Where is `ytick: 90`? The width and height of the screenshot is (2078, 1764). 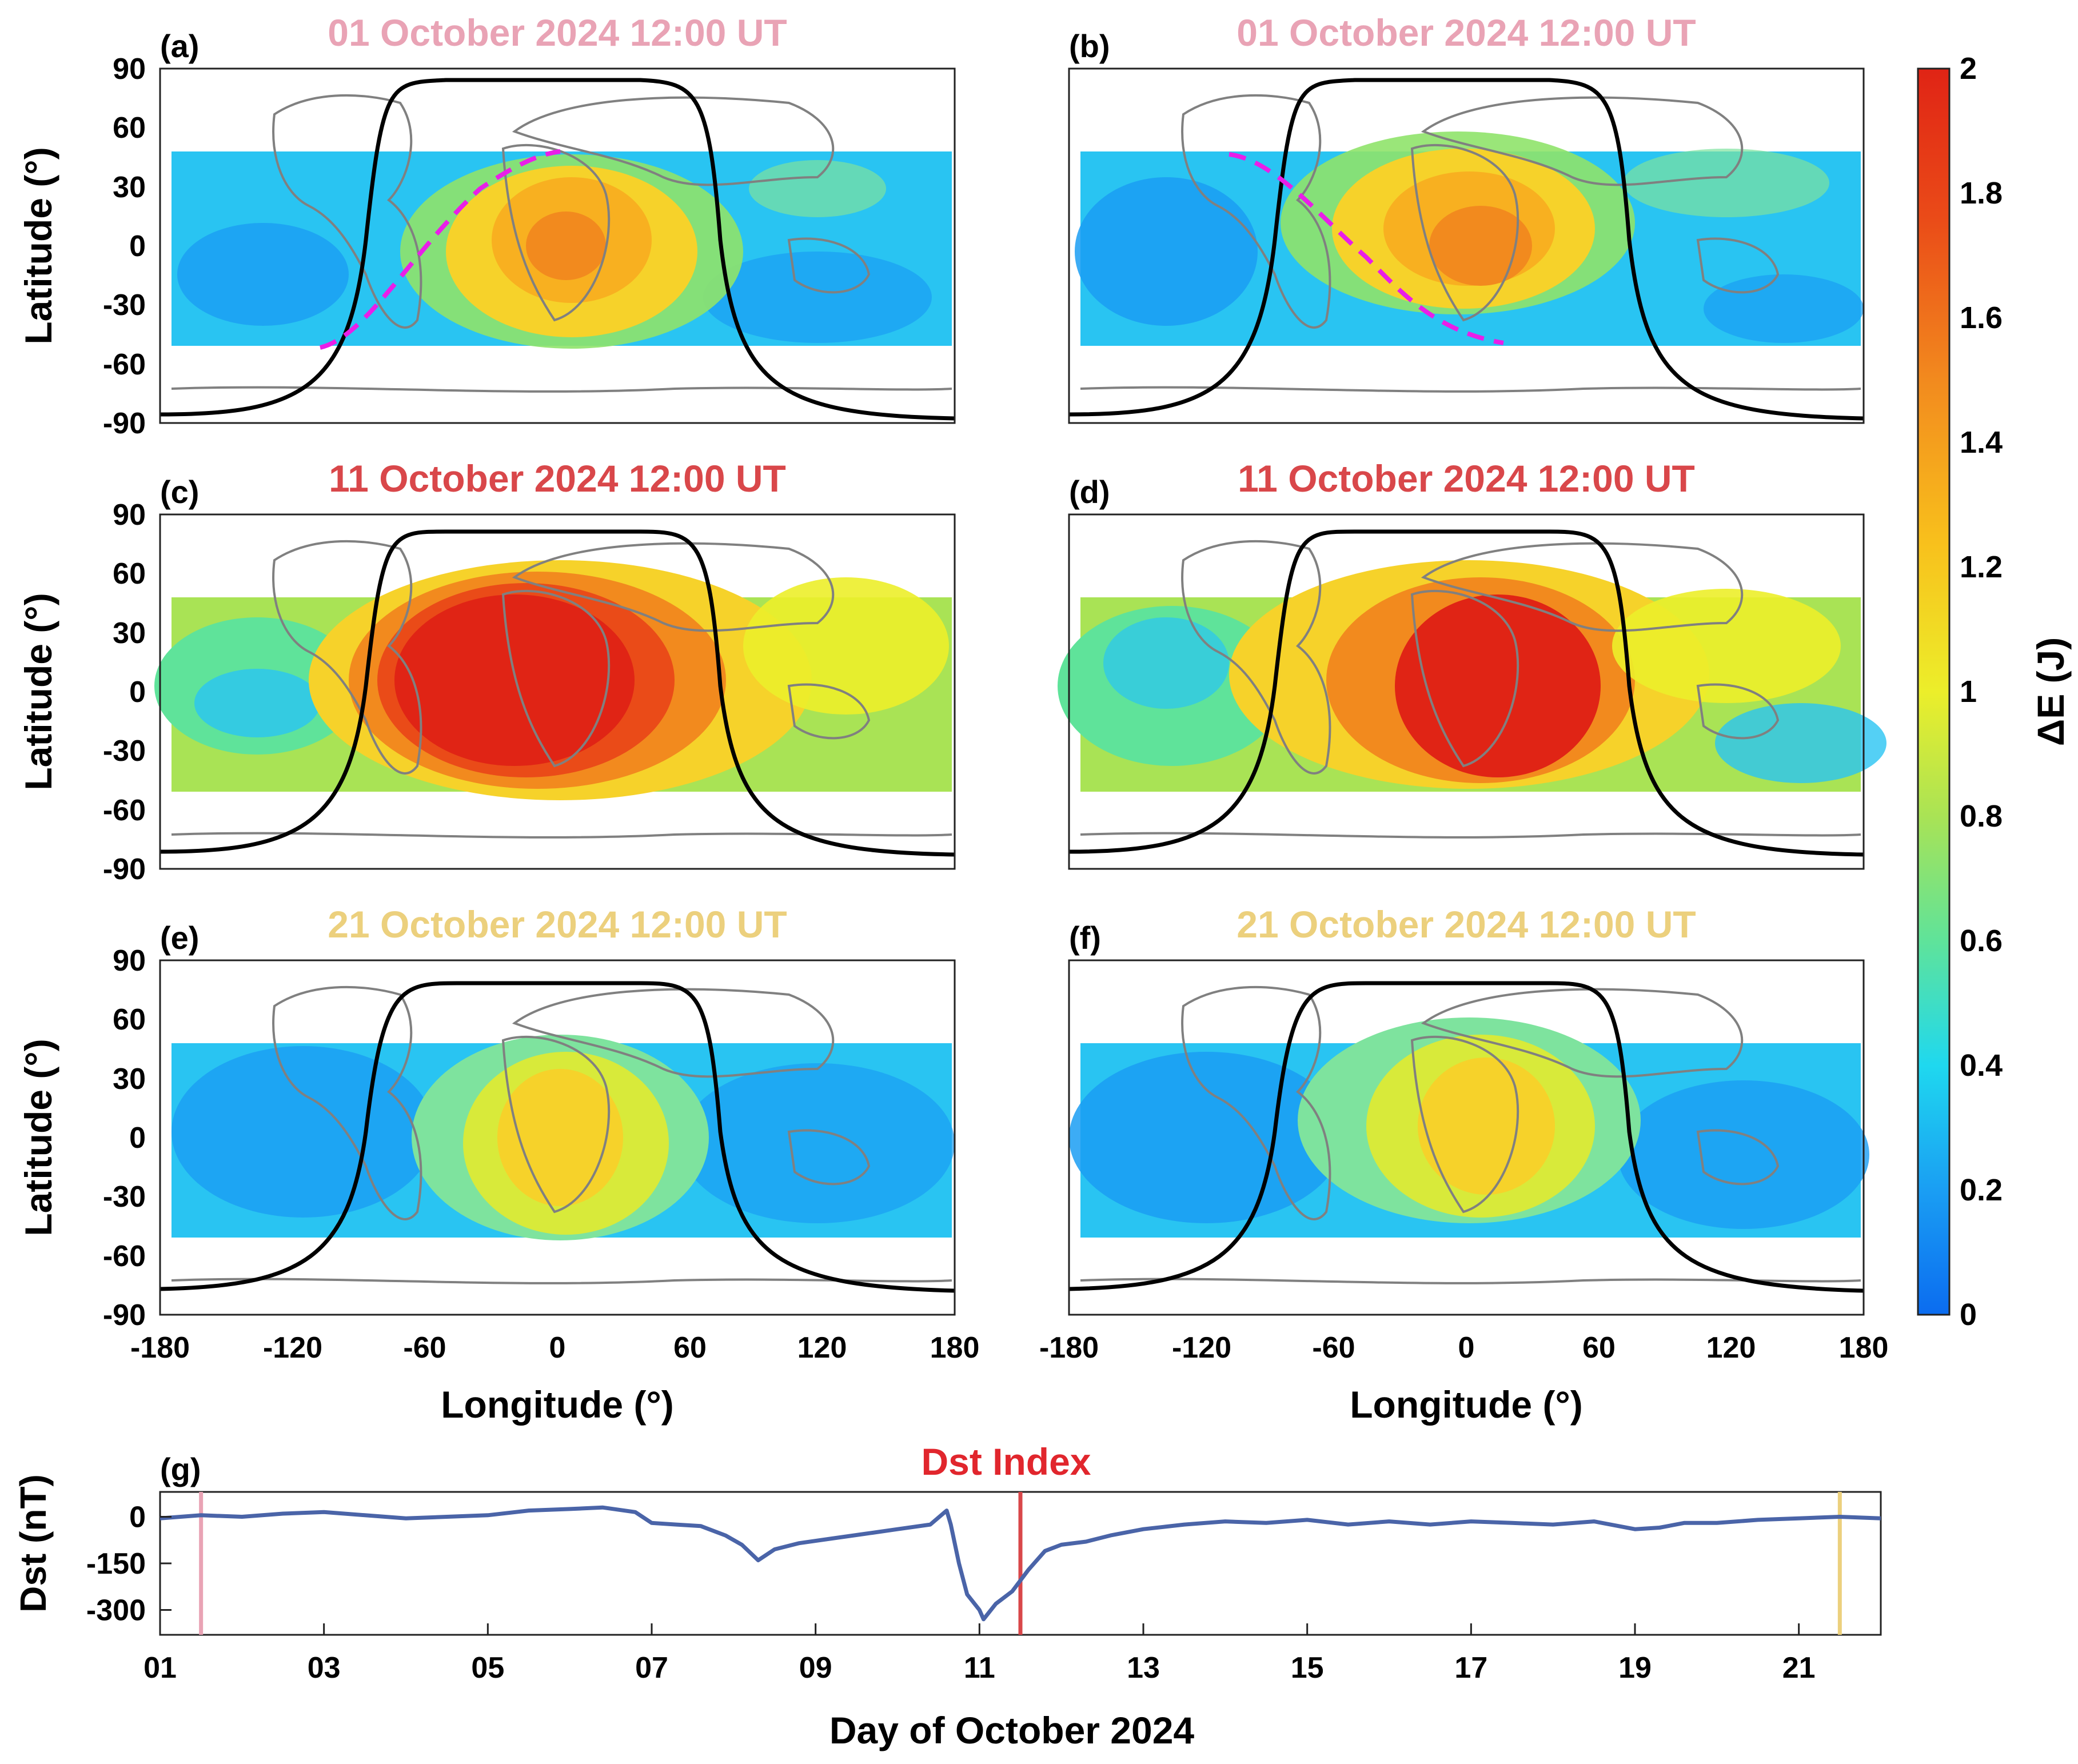
ytick: 90 is located at coordinates (129, 960).